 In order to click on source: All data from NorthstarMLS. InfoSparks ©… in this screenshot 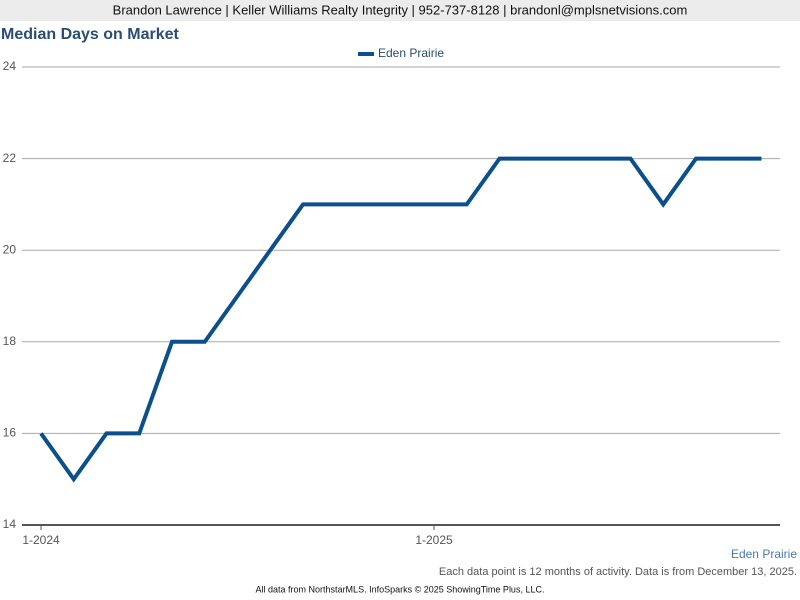, I will do `click(400, 589)`.